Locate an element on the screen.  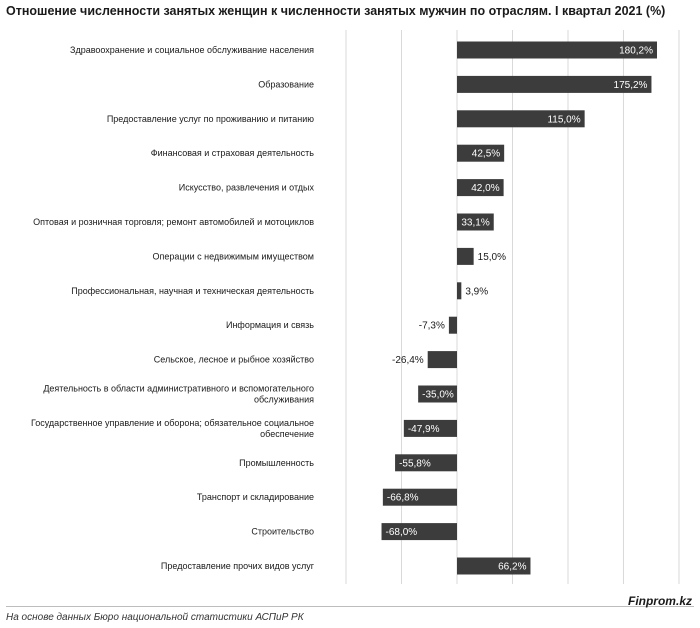
value-label: 42,5% is located at coordinates (486, 154).